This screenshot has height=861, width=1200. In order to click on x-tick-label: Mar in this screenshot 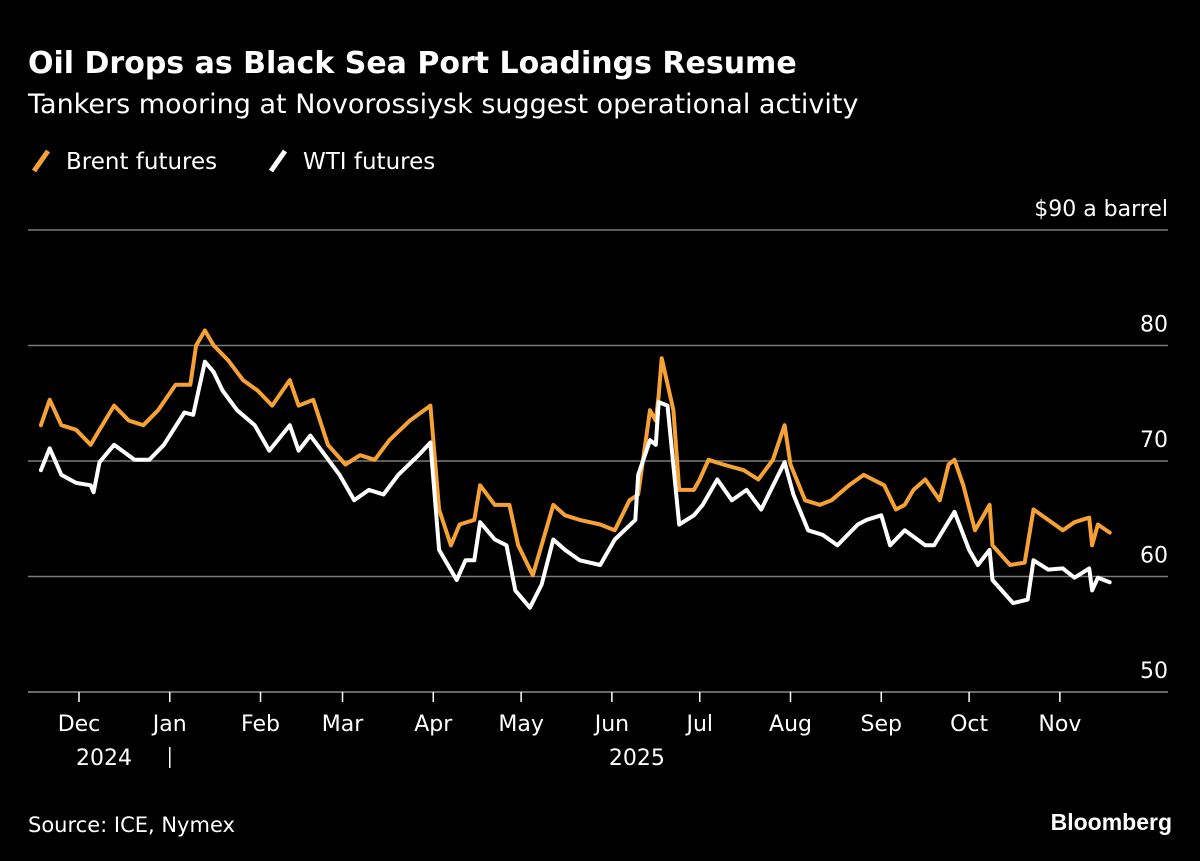, I will do `click(343, 724)`.